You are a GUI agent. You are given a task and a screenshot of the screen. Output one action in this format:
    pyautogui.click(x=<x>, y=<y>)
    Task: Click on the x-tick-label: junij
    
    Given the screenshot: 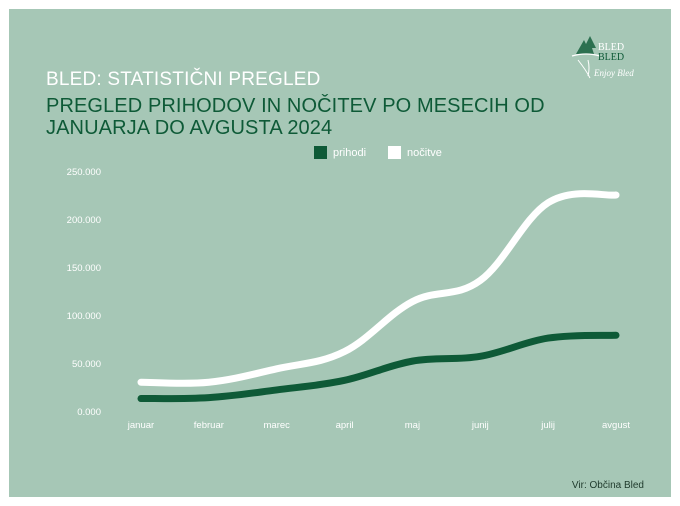 What is the action you would take?
    pyautogui.click(x=480, y=425)
    